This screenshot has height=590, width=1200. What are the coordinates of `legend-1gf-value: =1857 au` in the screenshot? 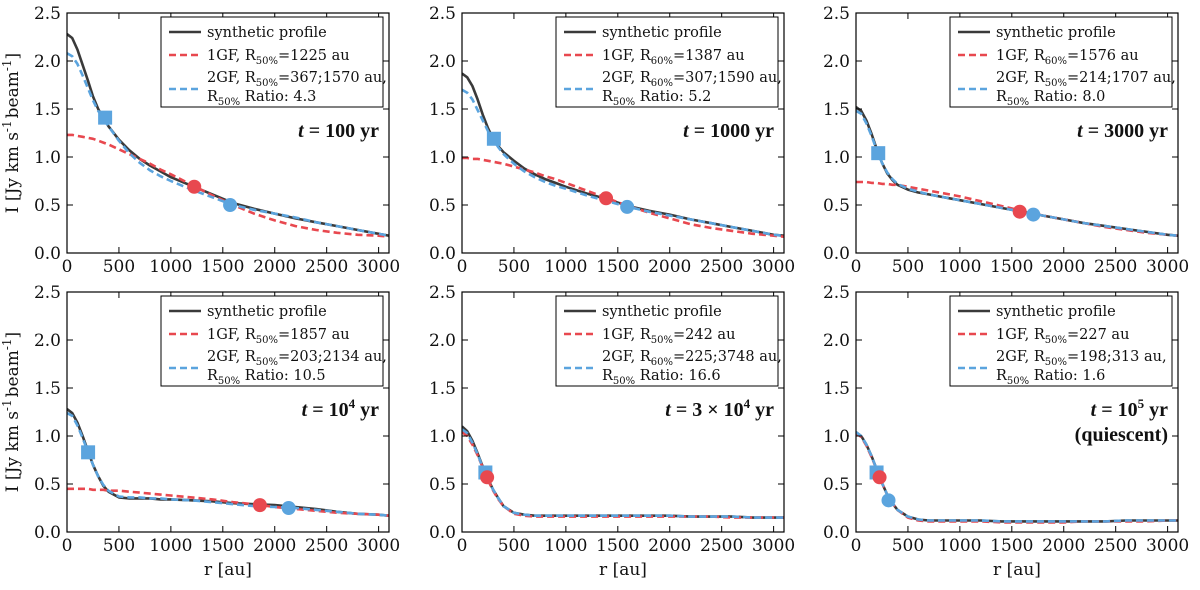 It's located at (314, 335).